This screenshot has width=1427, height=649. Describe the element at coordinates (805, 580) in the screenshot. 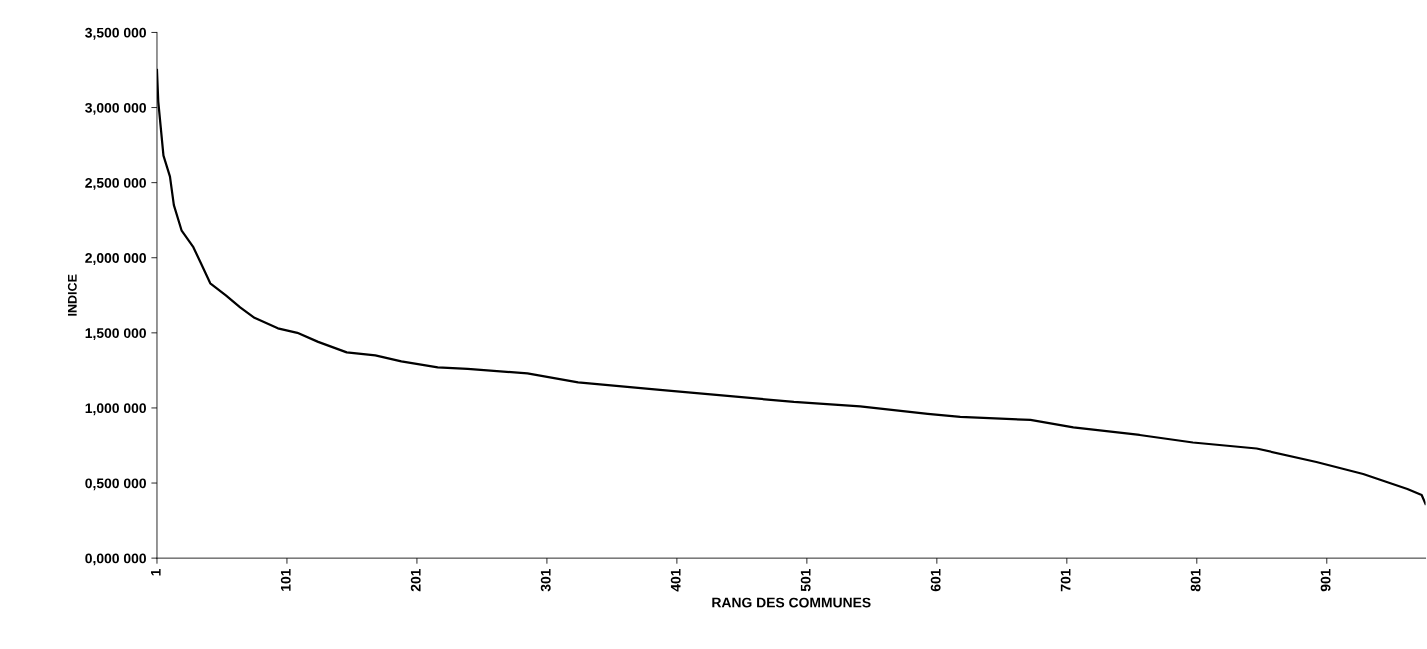

I see `x-tick-label: 501` at that location.